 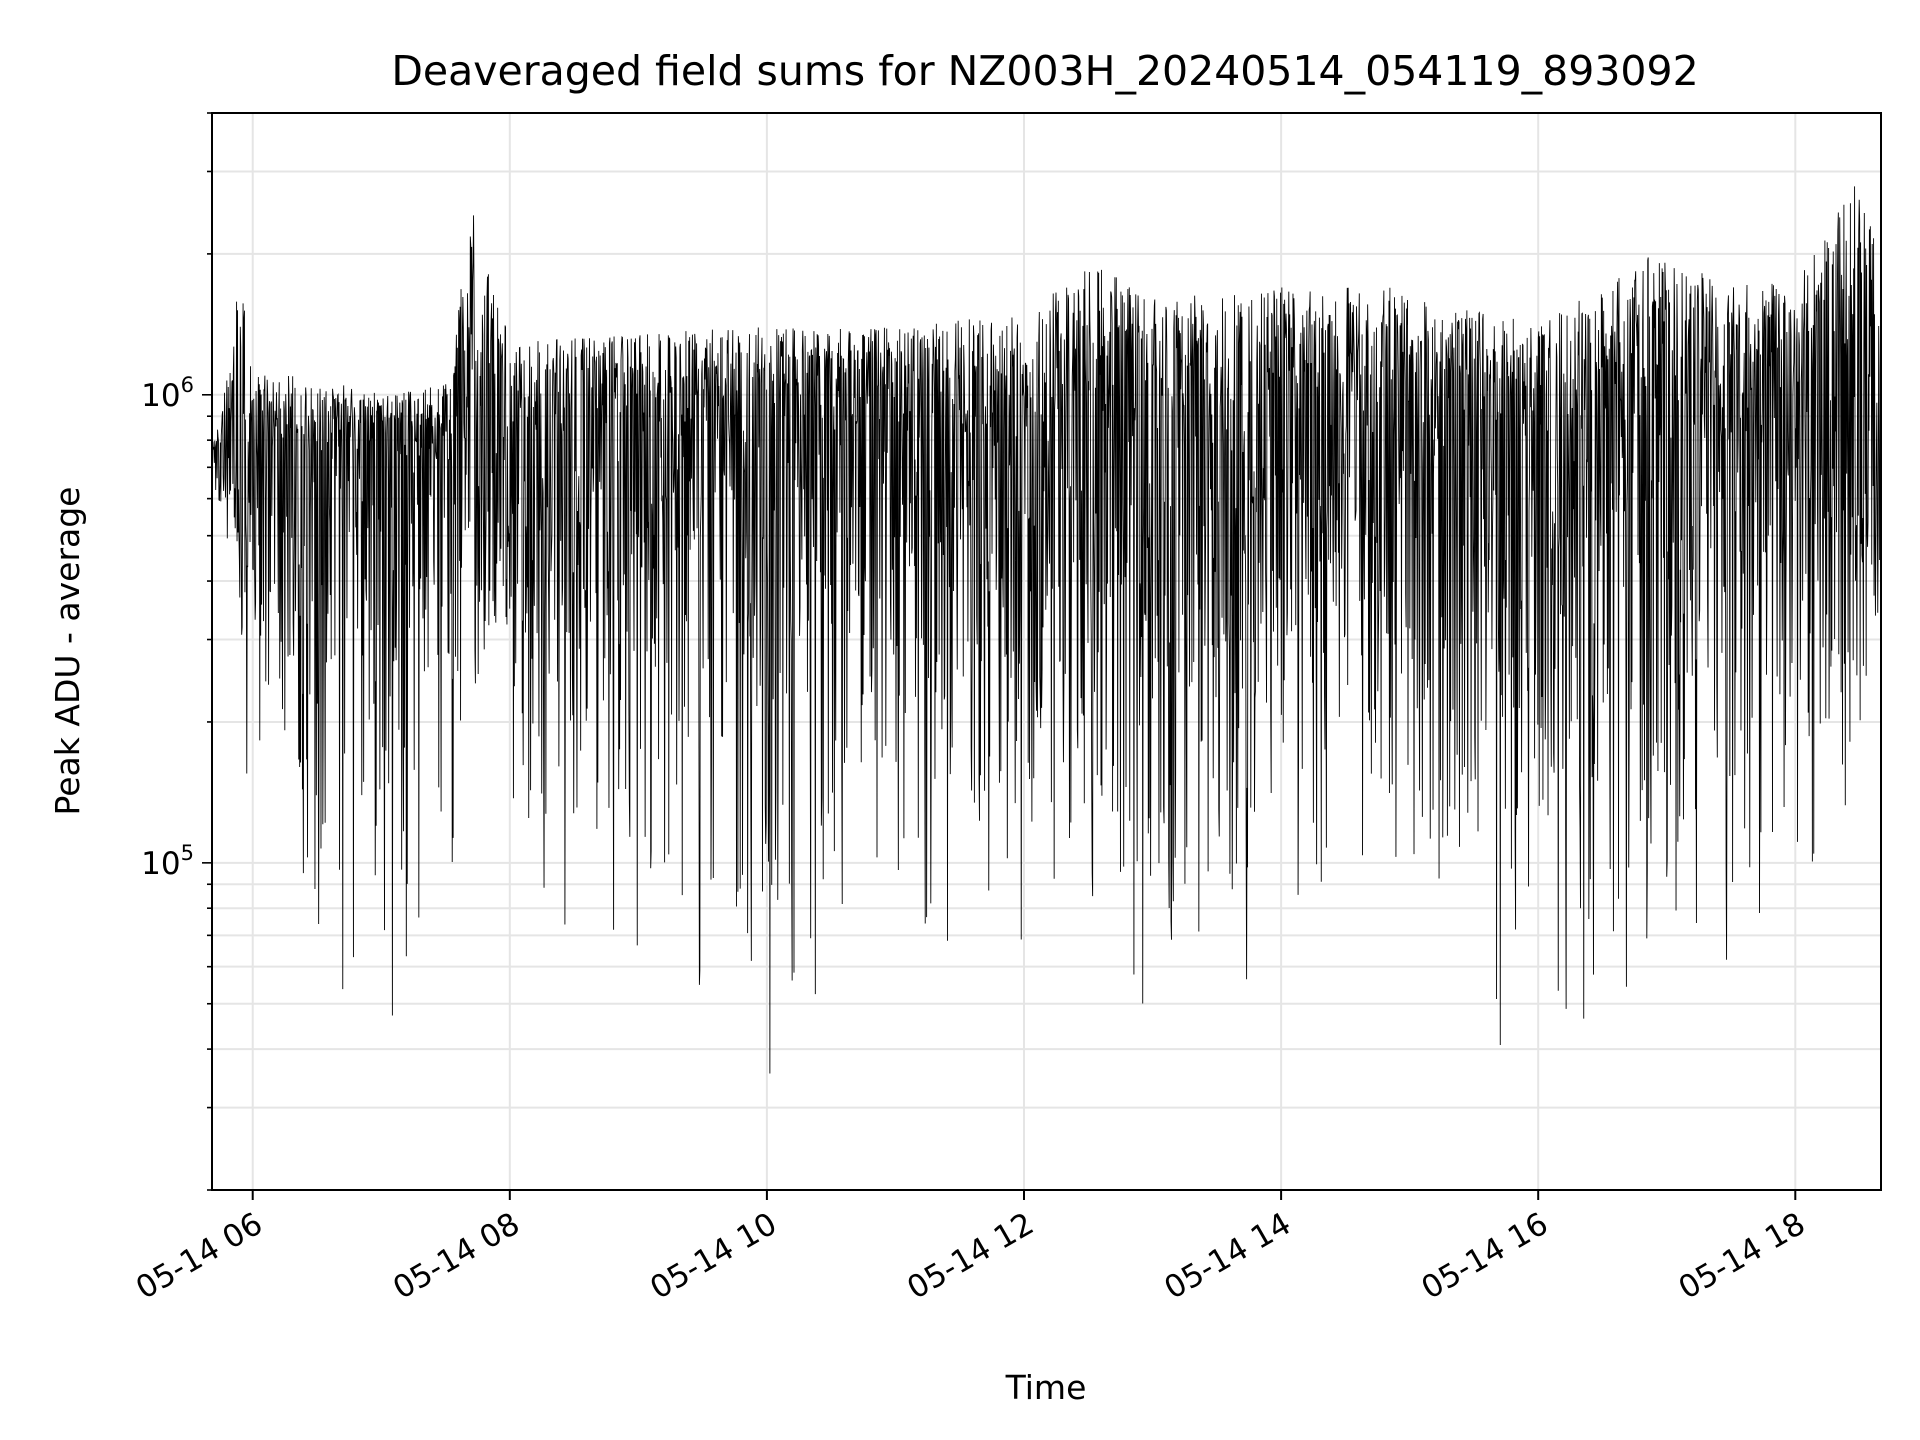 I want to click on x-tick-label: 05-14 14, so click(x=1227, y=1256).